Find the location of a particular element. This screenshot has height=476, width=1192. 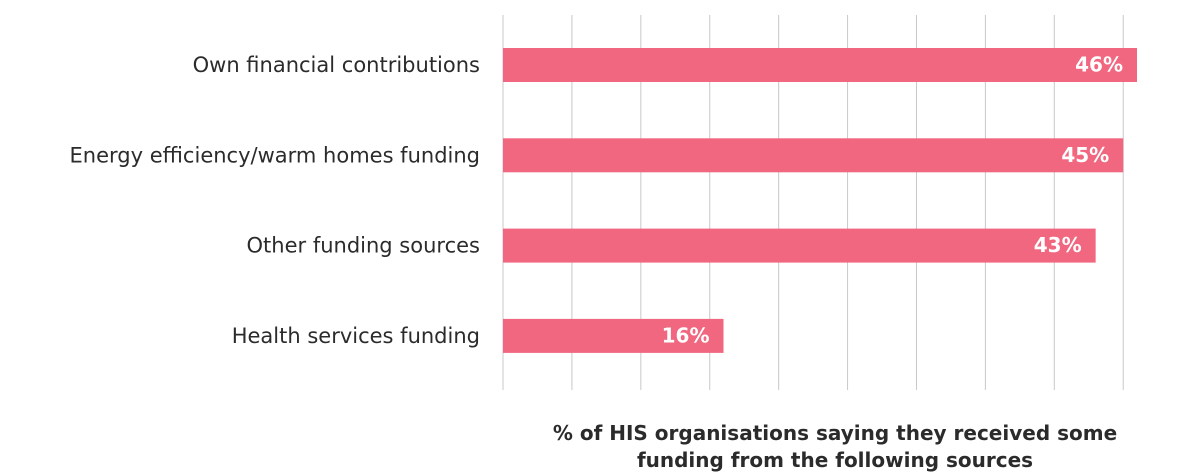

y-tick-label: Other funding sources is located at coordinates (363, 246).